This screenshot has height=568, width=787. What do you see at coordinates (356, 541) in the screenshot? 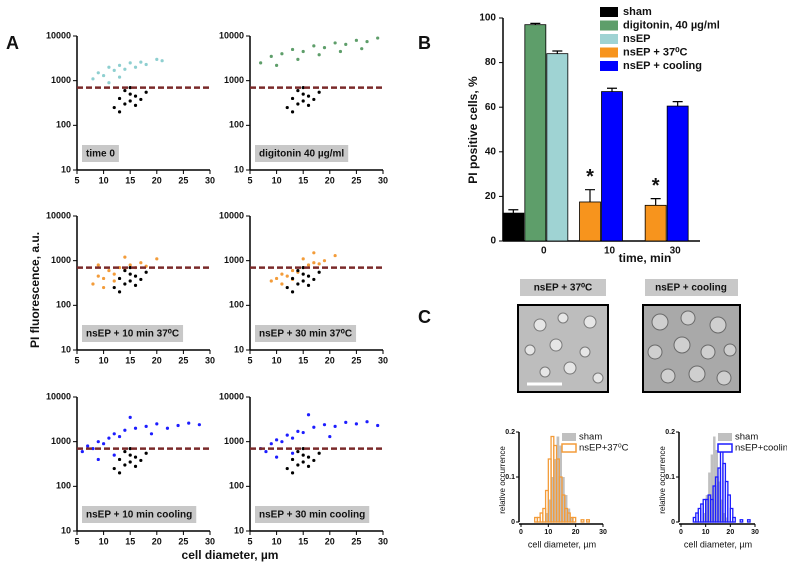
I see `x-tick-label: 25` at bounding box center [356, 541].